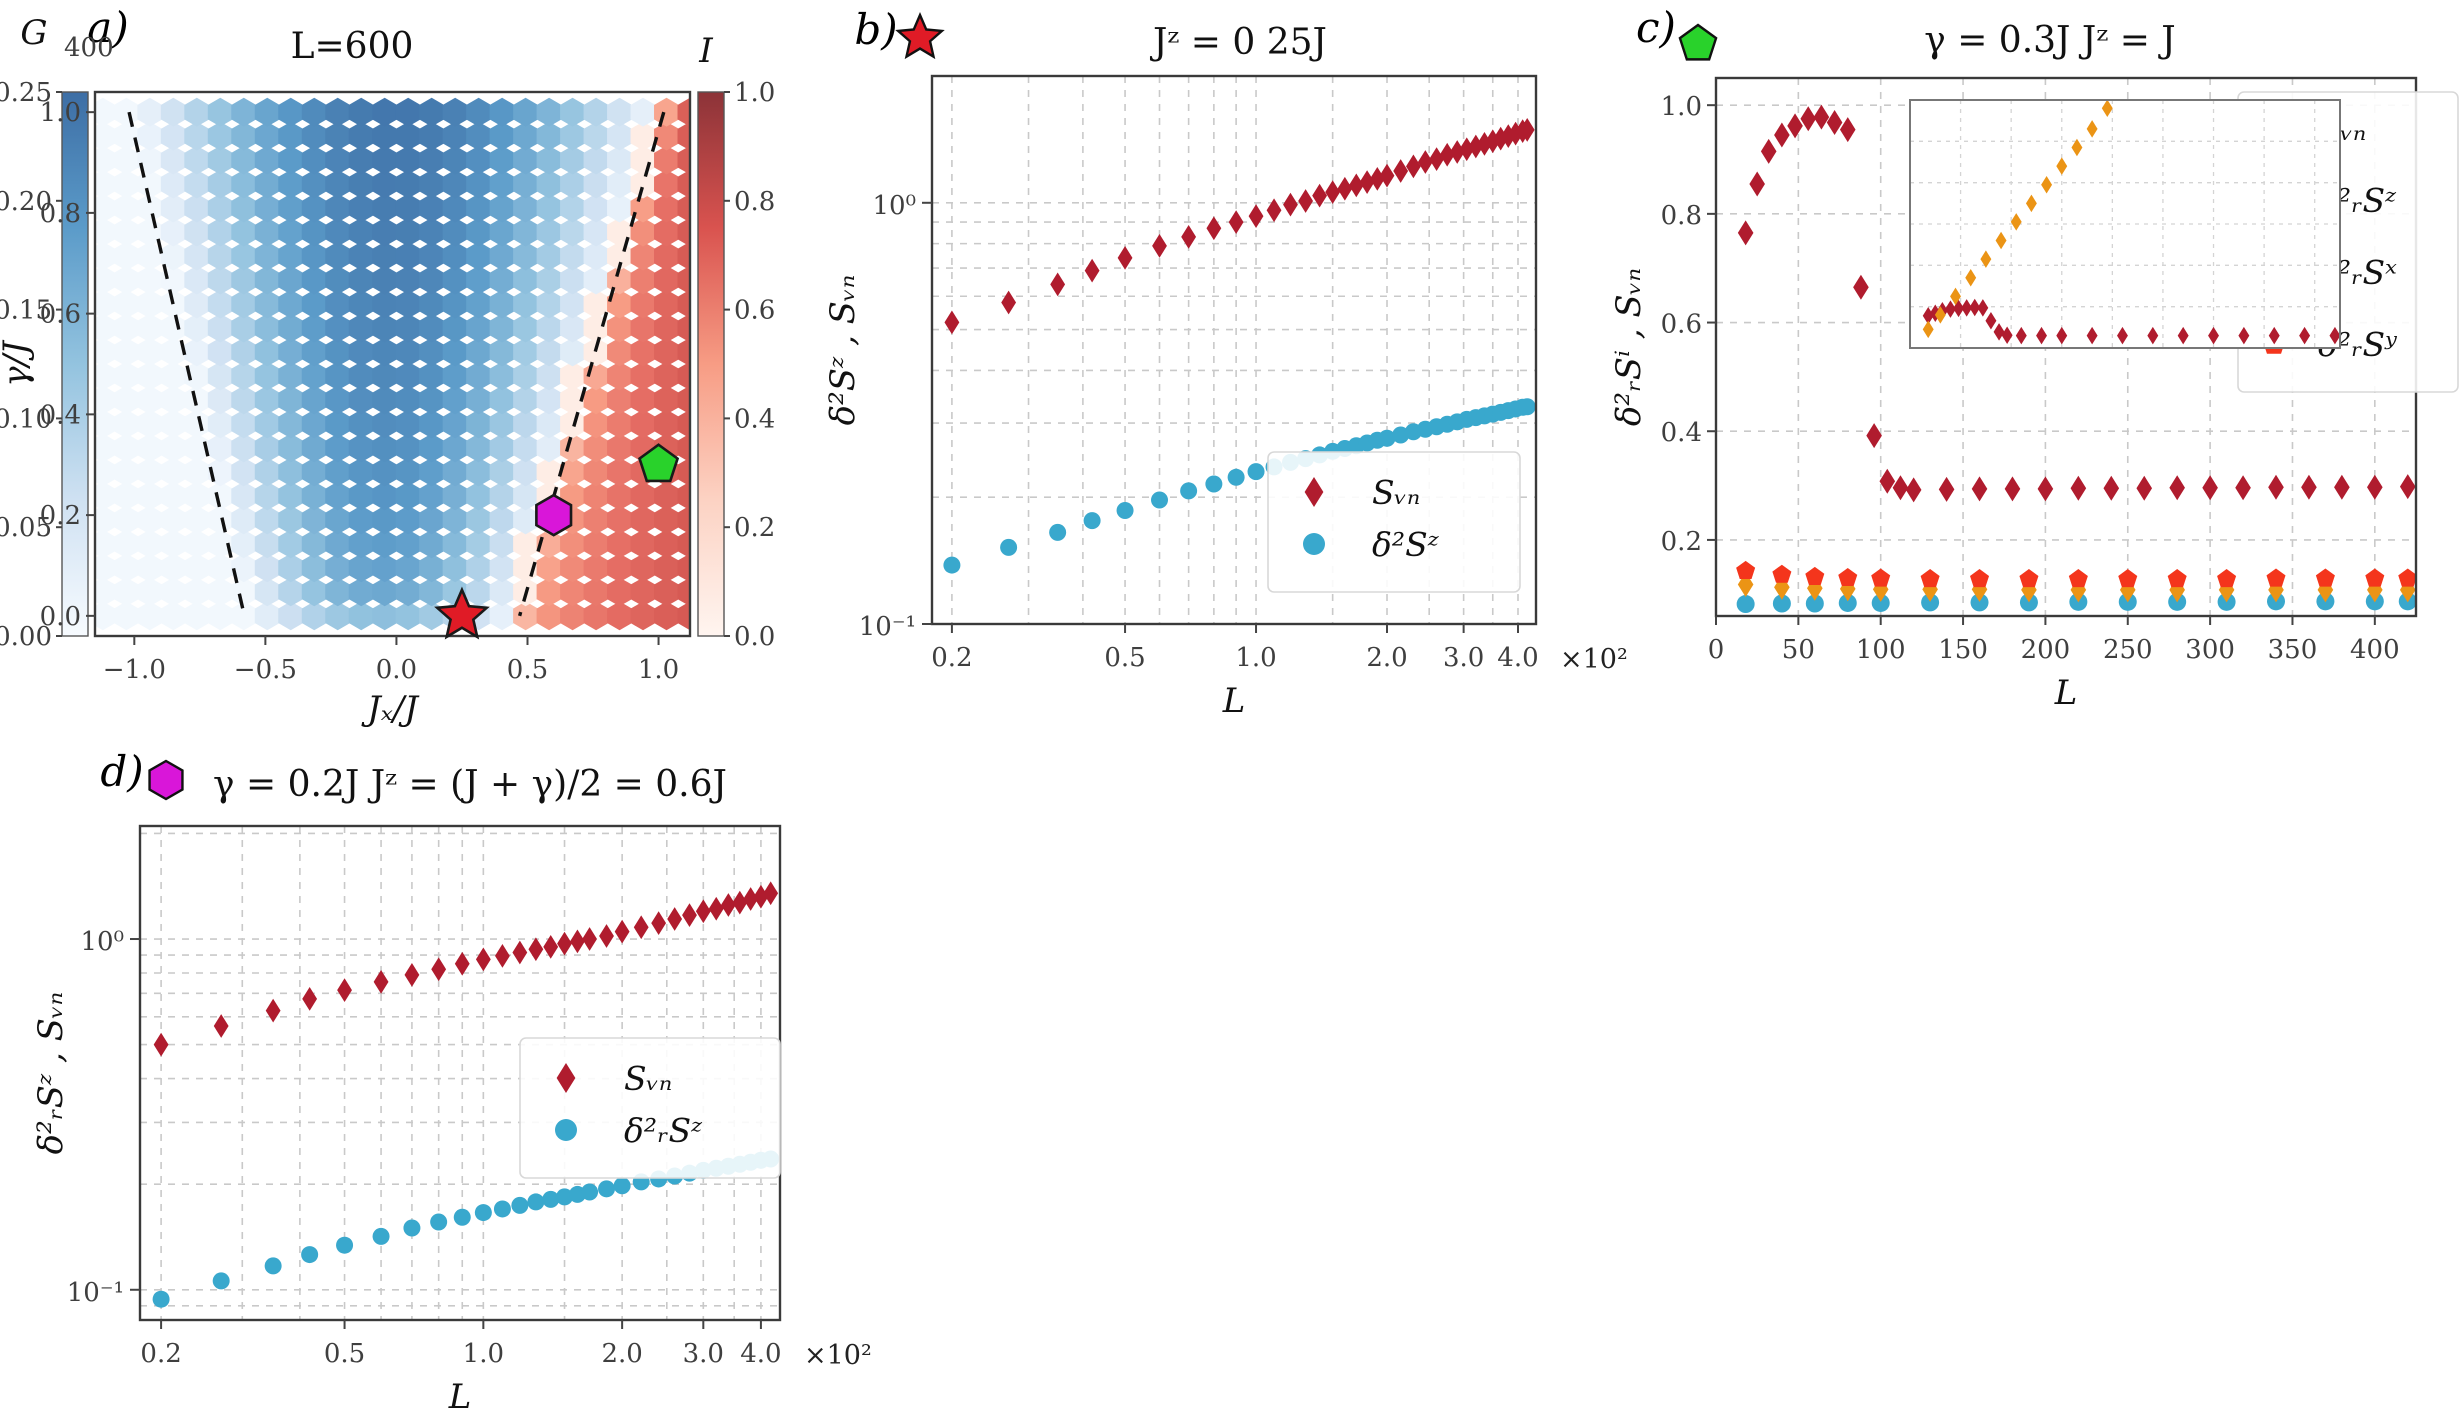  What do you see at coordinates (2210, 650) in the screenshot?
I see `svg-text: 300` at bounding box center [2210, 650].